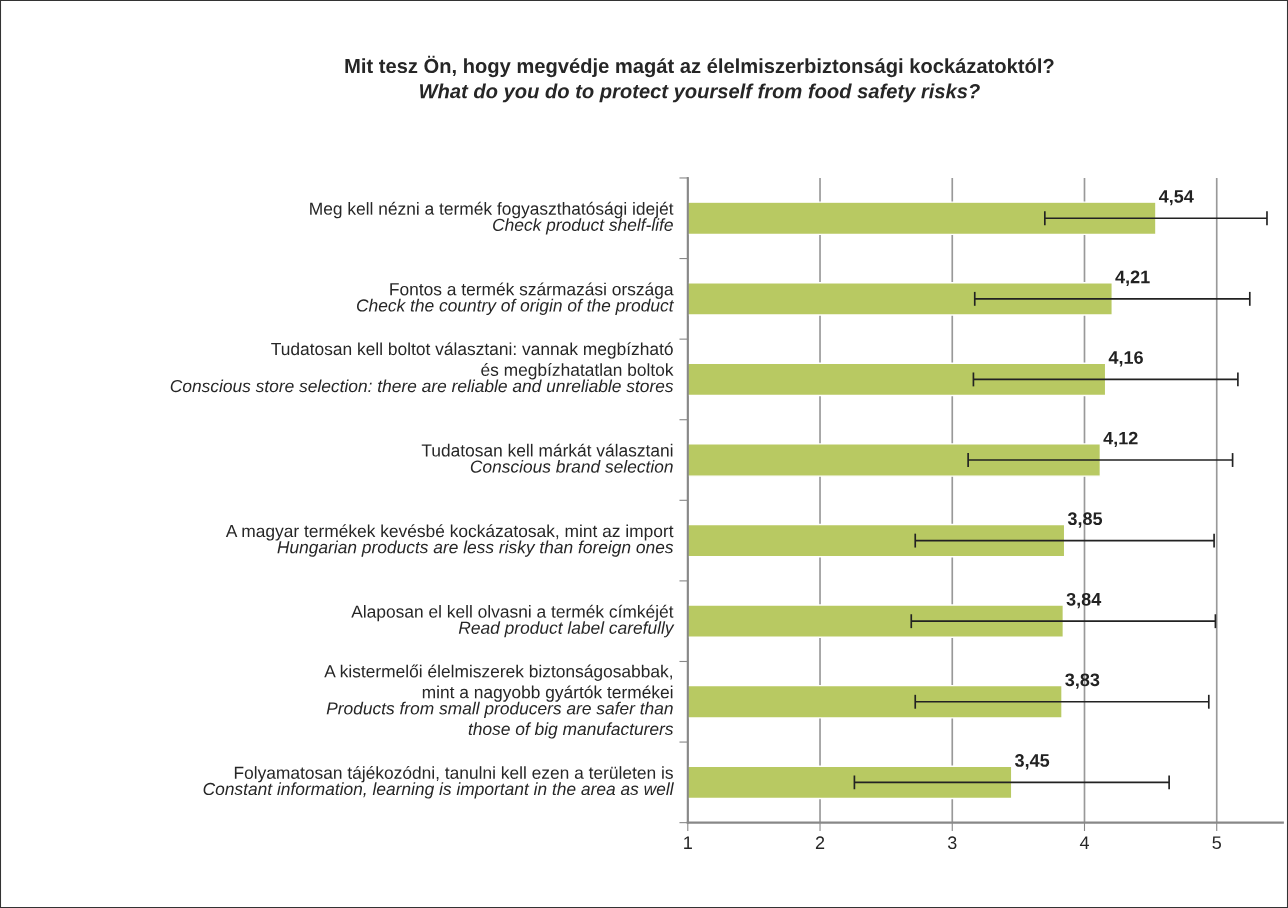  Describe the element at coordinates (513, 621) in the screenshot. I see `y-tick-label: Alaposan el kell olvasni a termék címkéjét Read product label carefully` at that location.